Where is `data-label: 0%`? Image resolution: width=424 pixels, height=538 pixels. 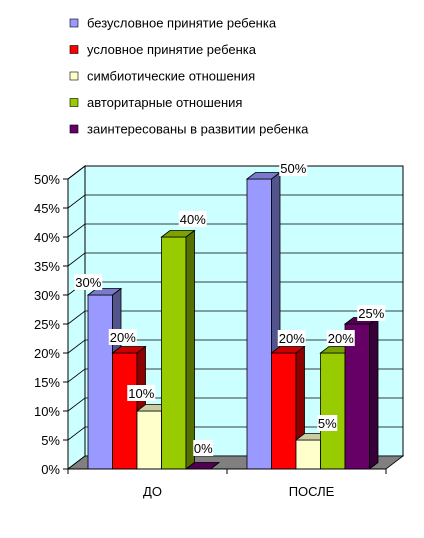 data-label: 0% is located at coordinates (203, 448).